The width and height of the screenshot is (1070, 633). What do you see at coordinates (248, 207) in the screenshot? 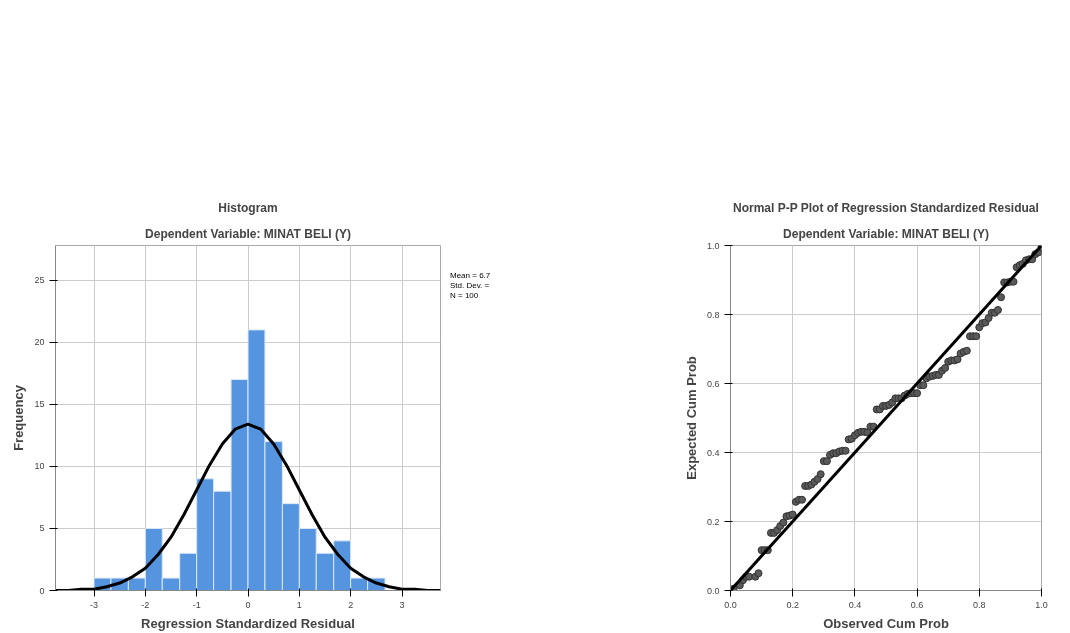
I see `chart-title: Histogram` at bounding box center [248, 207].